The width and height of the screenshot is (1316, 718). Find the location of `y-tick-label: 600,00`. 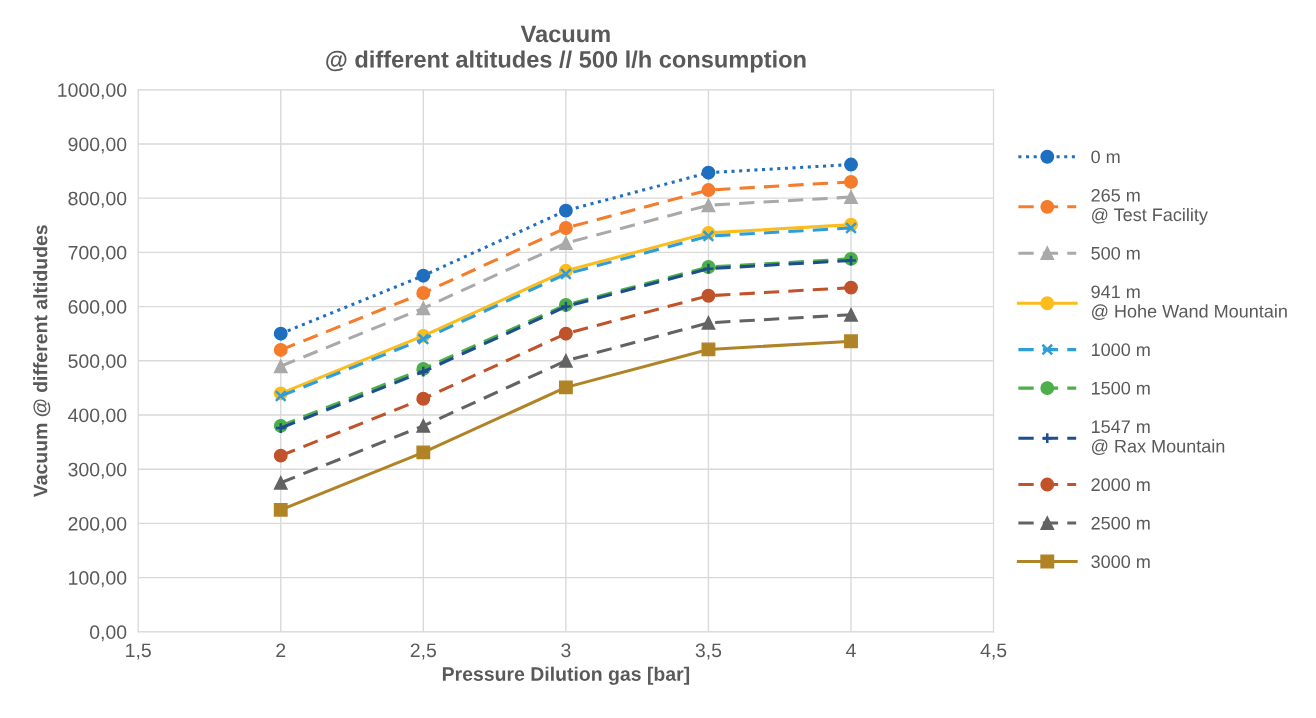

y-tick-label: 600,00 is located at coordinates (97, 308).